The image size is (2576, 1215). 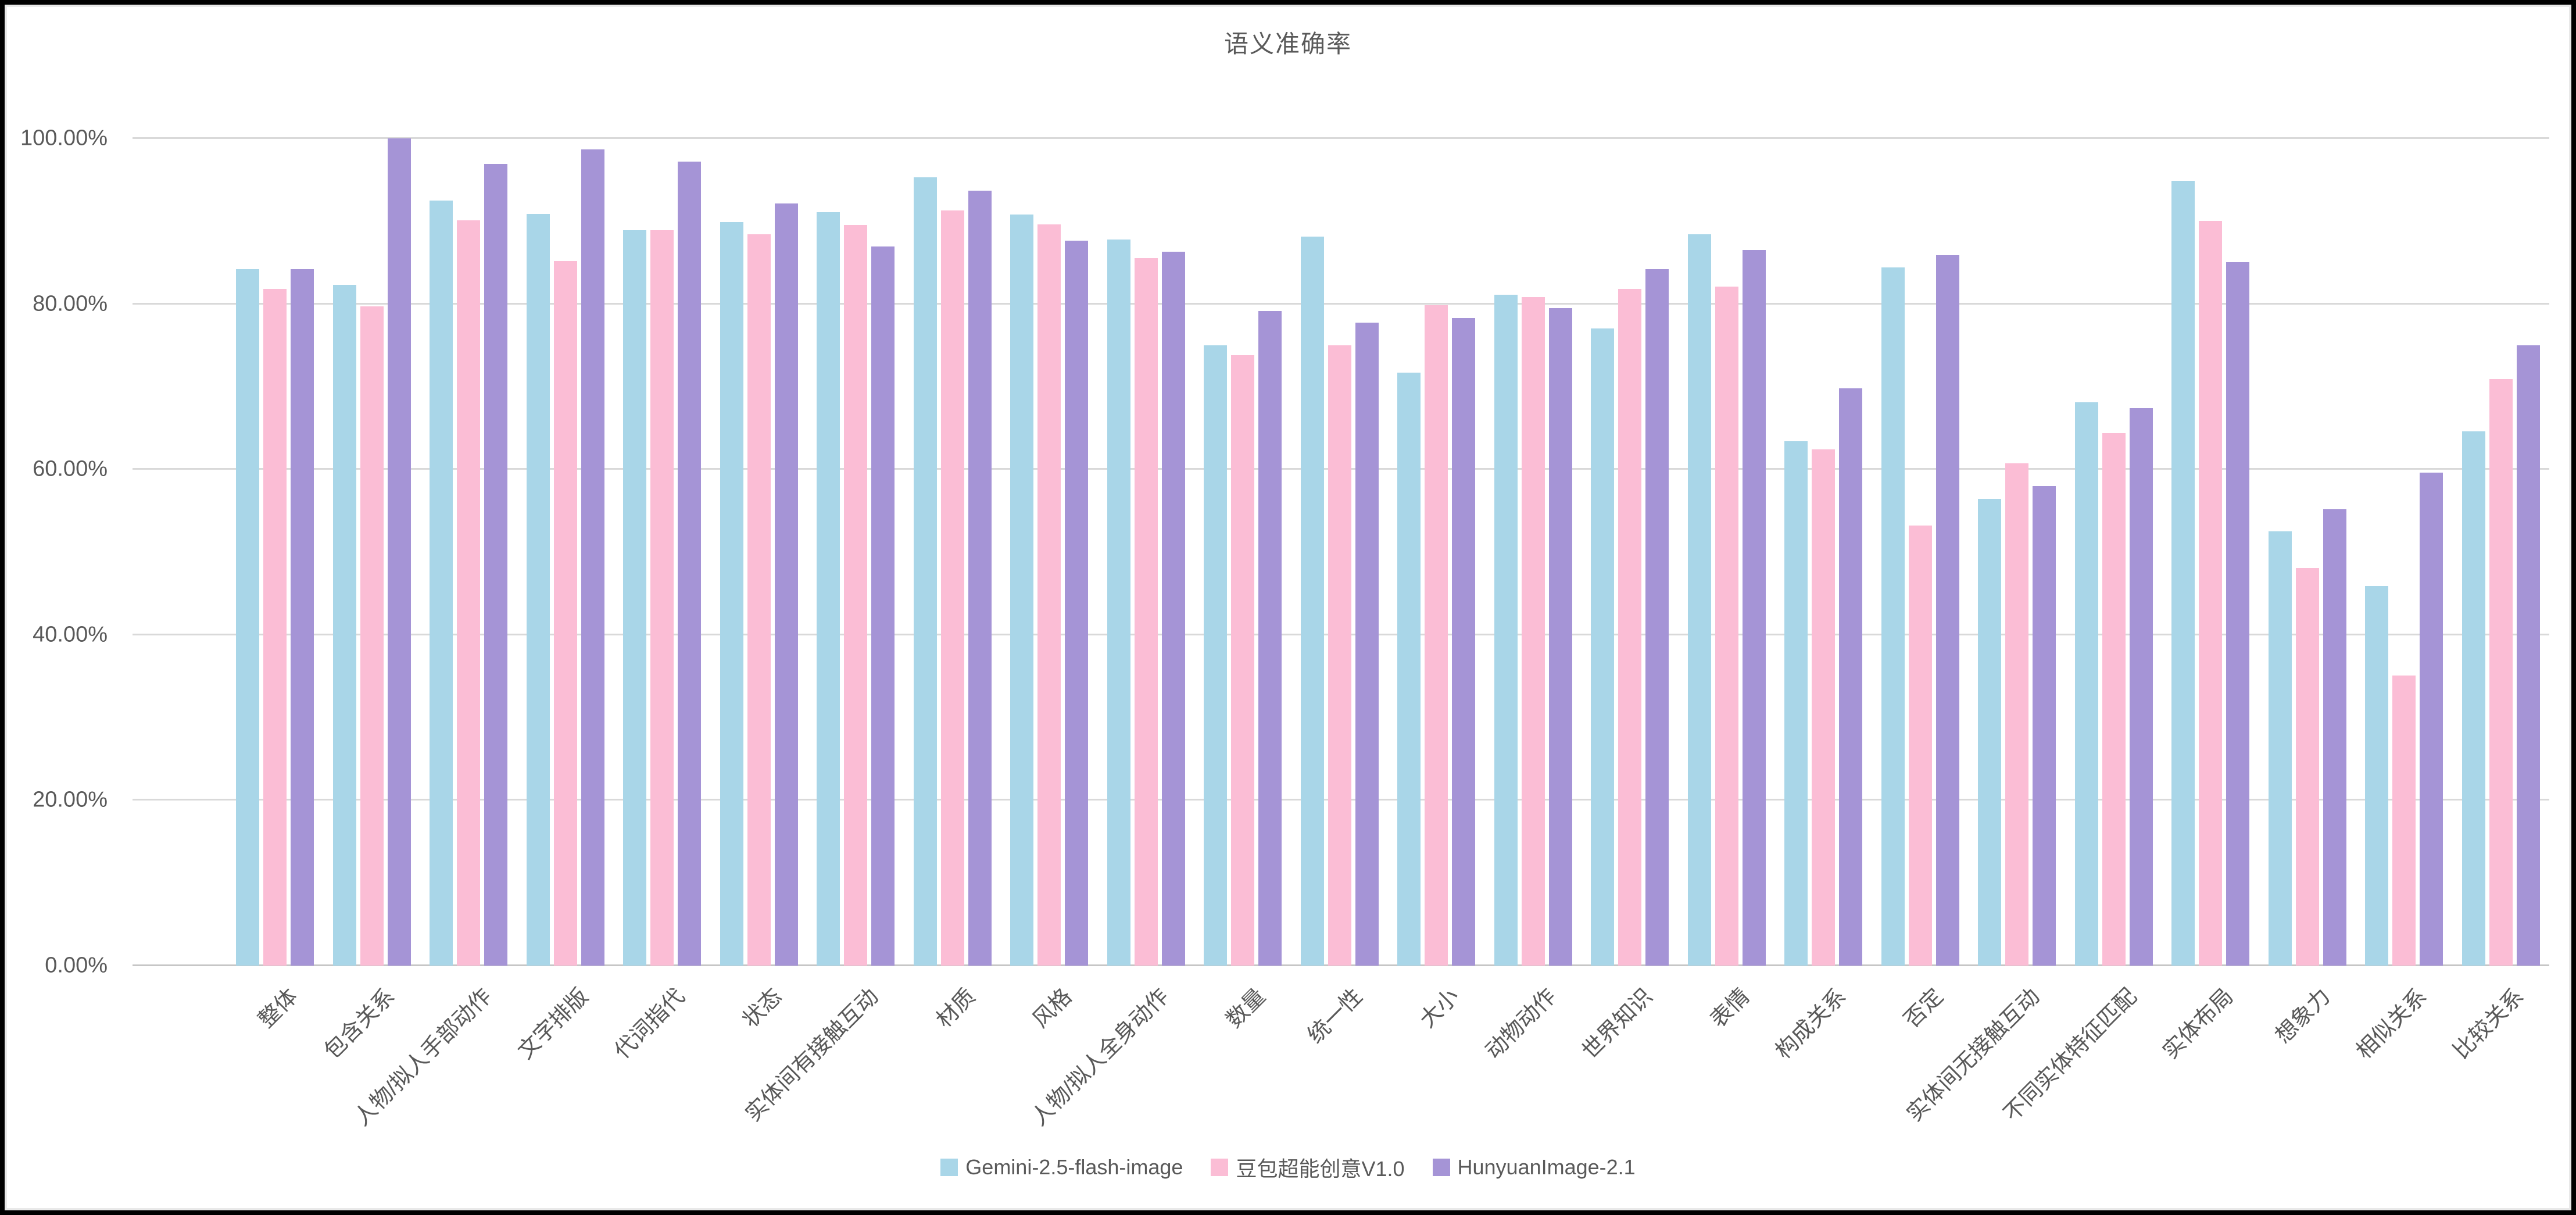 I want to click on x-tick-label: 风格, so click(x=1052, y=1008).